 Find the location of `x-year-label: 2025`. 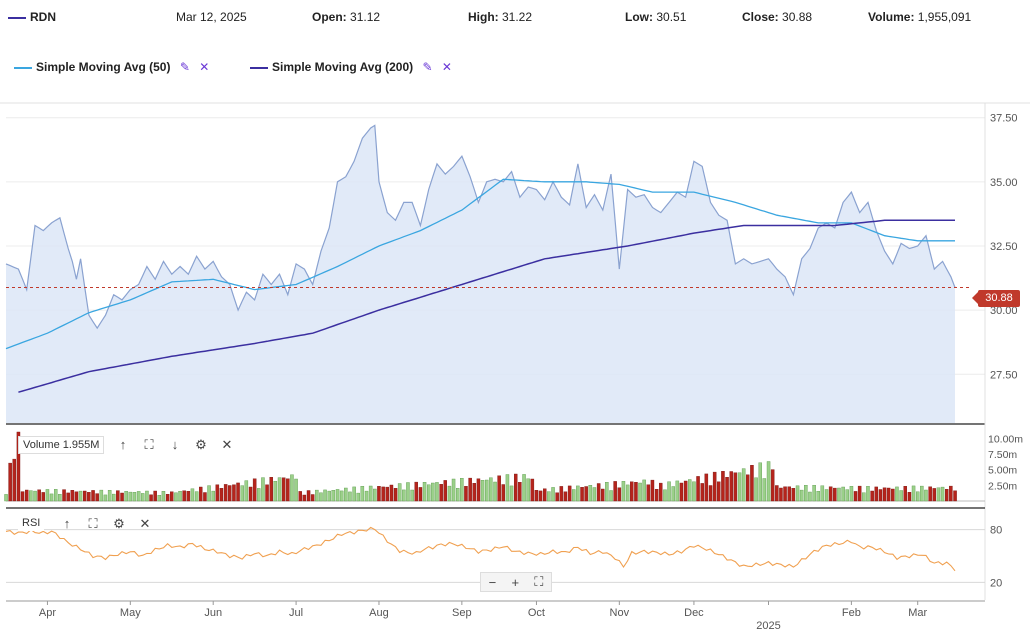

x-year-label: 2025 is located at coordinates (768, 626).